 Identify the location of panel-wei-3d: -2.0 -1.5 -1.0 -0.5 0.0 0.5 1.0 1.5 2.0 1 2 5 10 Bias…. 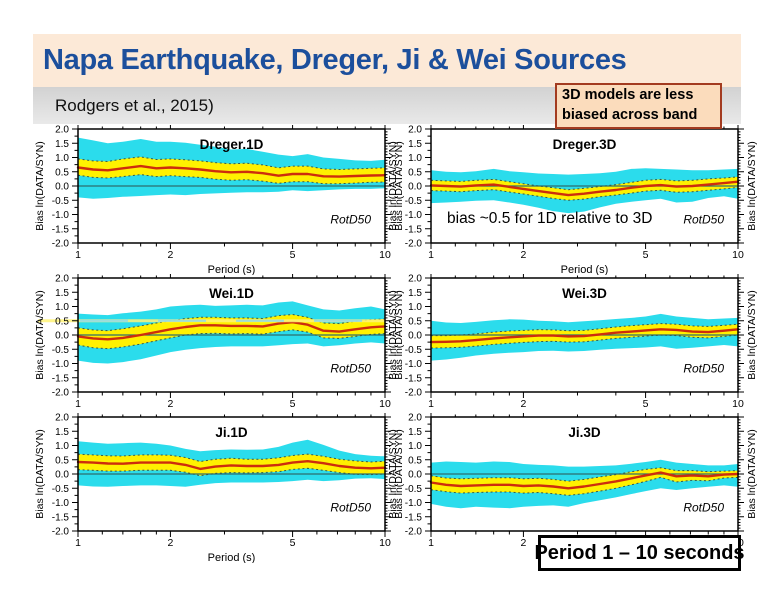
(571, 349).